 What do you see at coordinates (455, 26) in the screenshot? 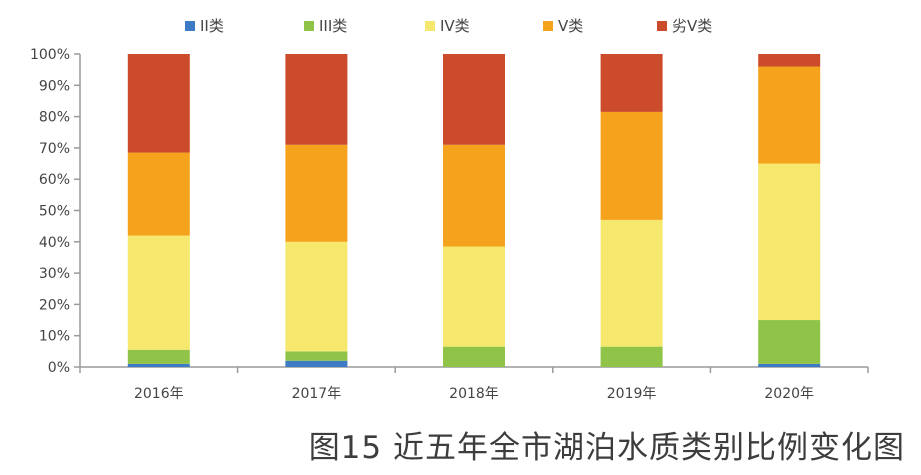
I see `legend-label: IV类` at bounding box center [455, 26].